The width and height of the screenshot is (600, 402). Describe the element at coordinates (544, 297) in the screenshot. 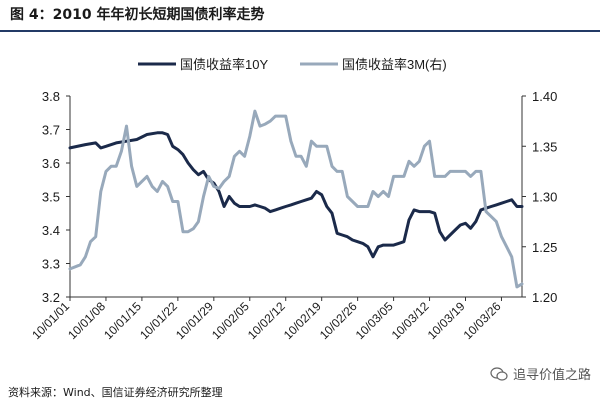

I see `y-right-tick-label: 1.20` at that location.